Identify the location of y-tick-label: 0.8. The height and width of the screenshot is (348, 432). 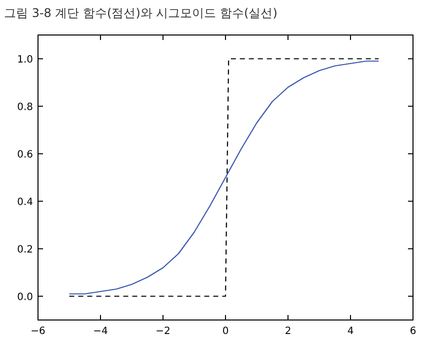
(25, 107).